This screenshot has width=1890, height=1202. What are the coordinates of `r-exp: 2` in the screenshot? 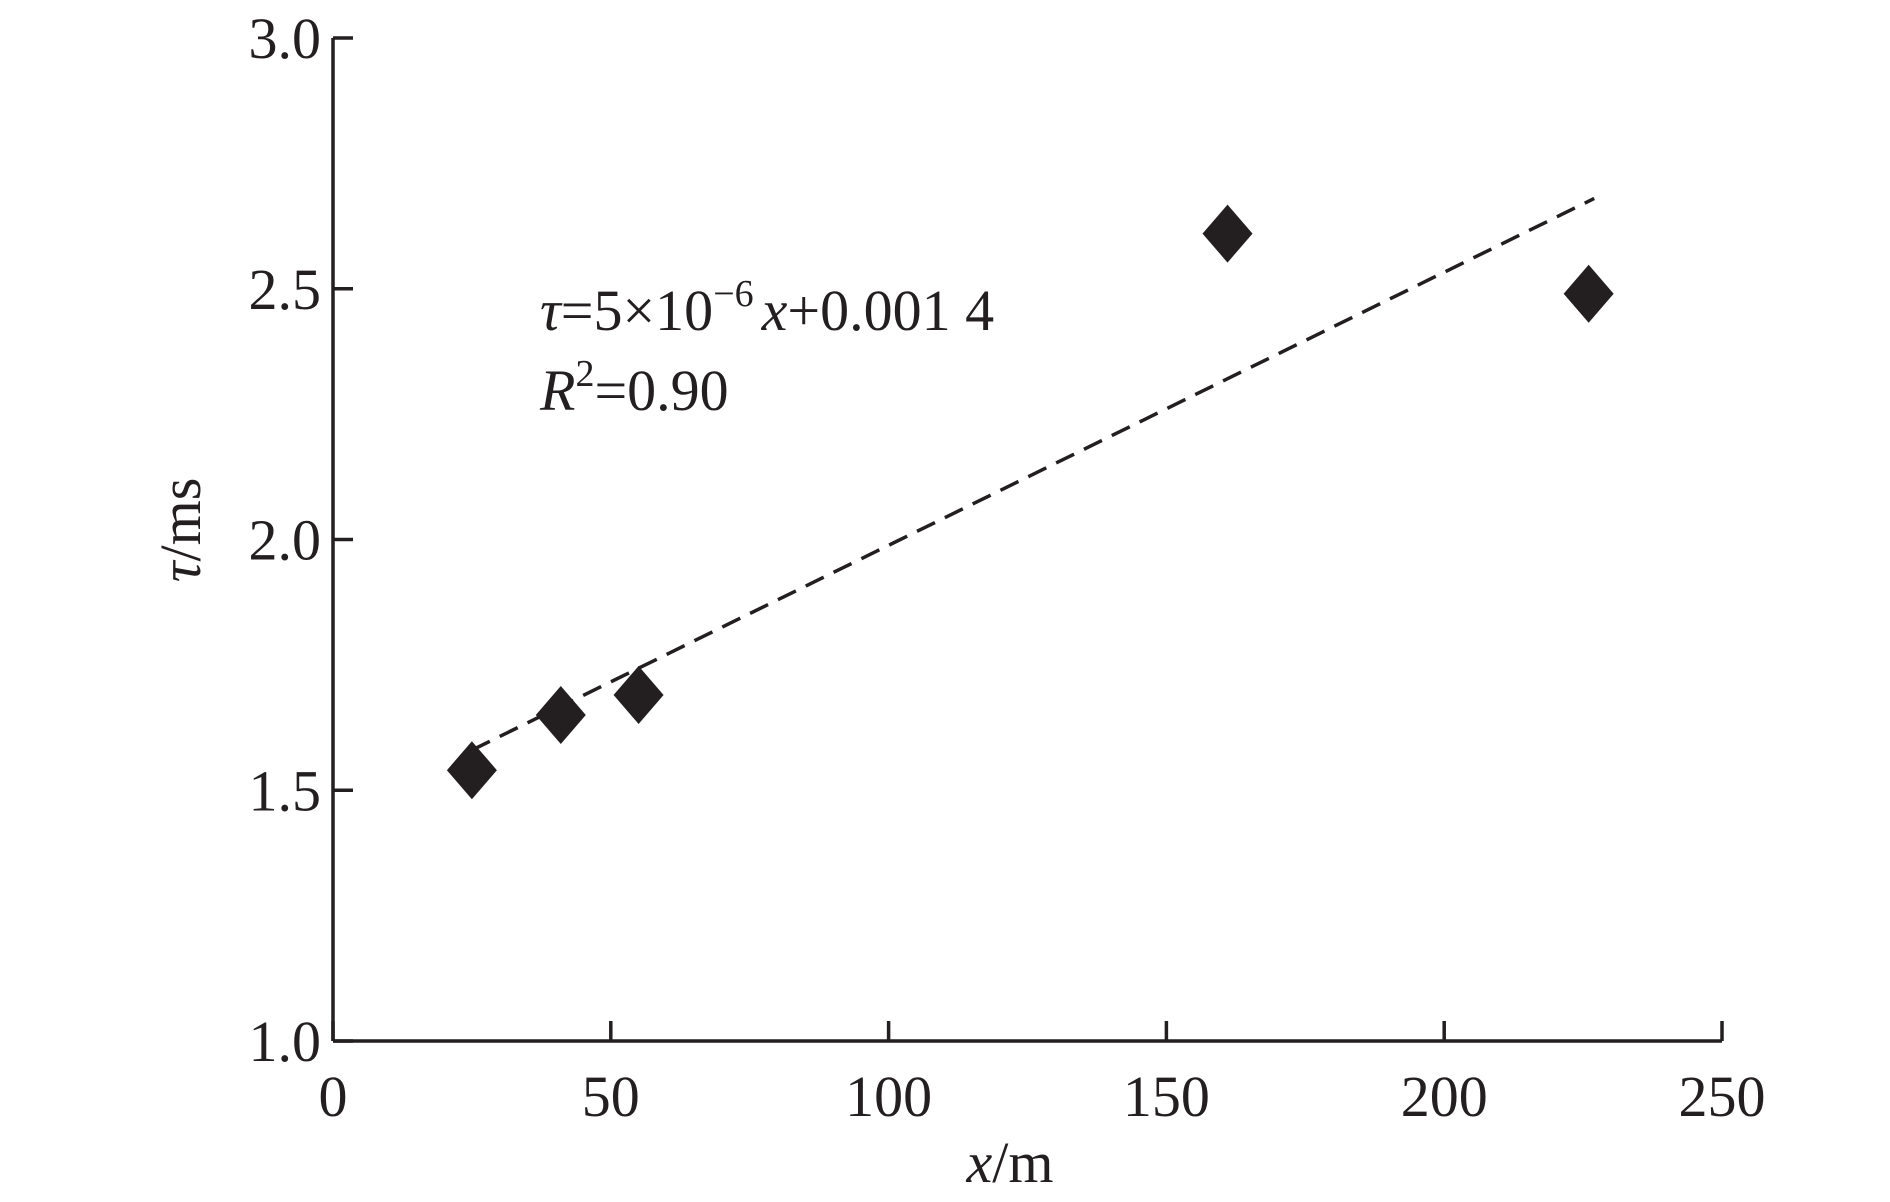 It's located at (584, 374).